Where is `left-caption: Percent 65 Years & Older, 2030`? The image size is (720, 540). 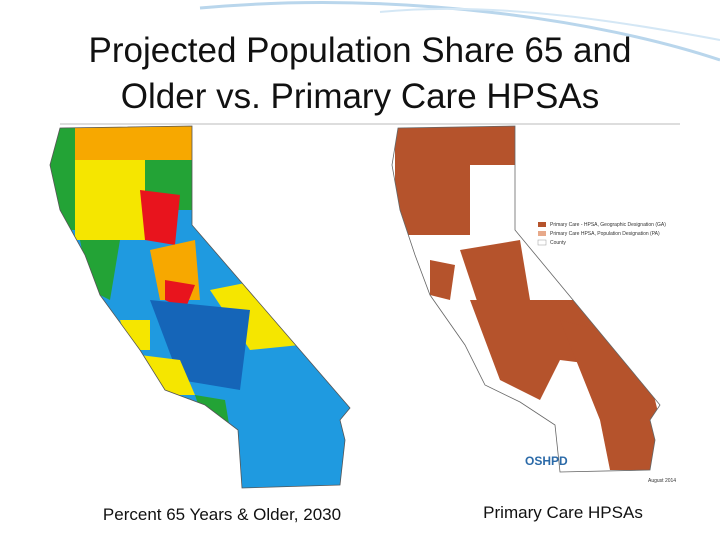
left-caption: Percent 65 Years & Older, 2030 is located at coordinates (222, 514).